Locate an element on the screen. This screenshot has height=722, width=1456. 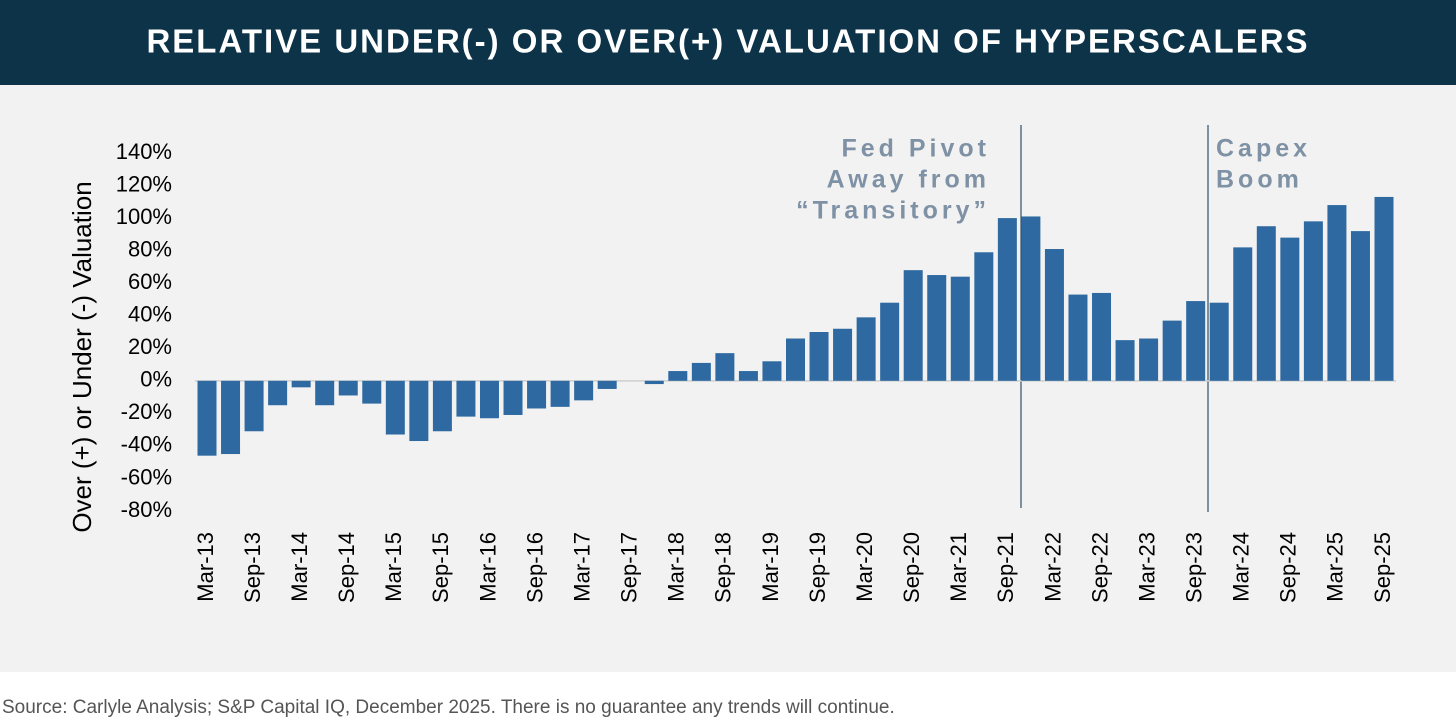
y-tick-label: -20% is located at coordinates (146, 411).